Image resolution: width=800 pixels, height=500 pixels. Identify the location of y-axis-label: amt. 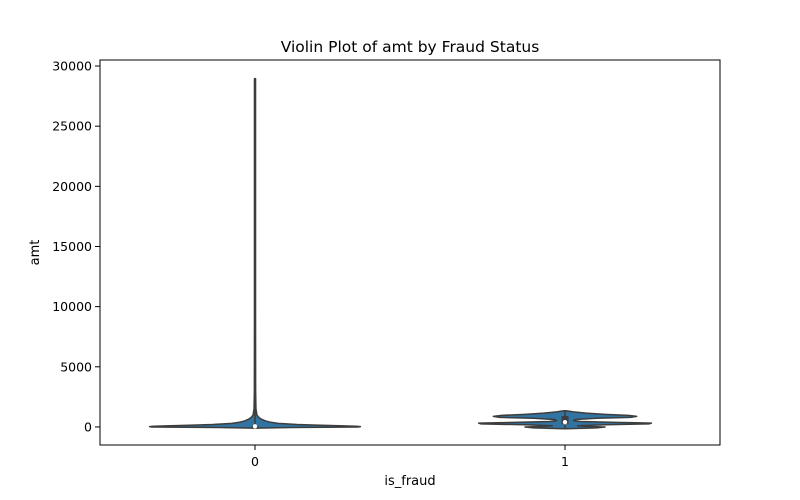
(35, 253).